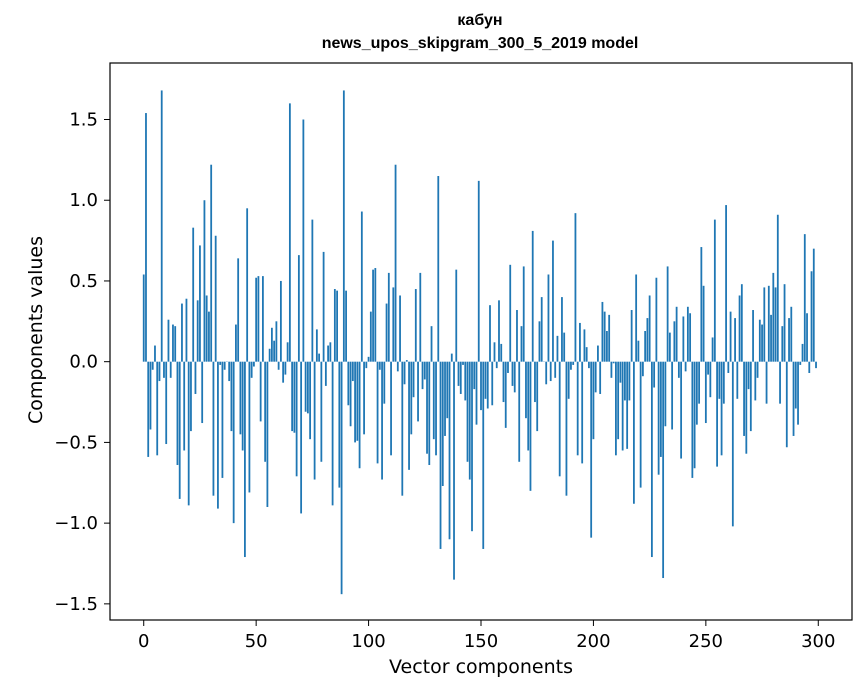 The width and height of the screenshot is (867, 696). What do you see at coordinates (481, 641) in the screenshot?
I see `x-tick-label: 150` at bounding box center [481, 641].